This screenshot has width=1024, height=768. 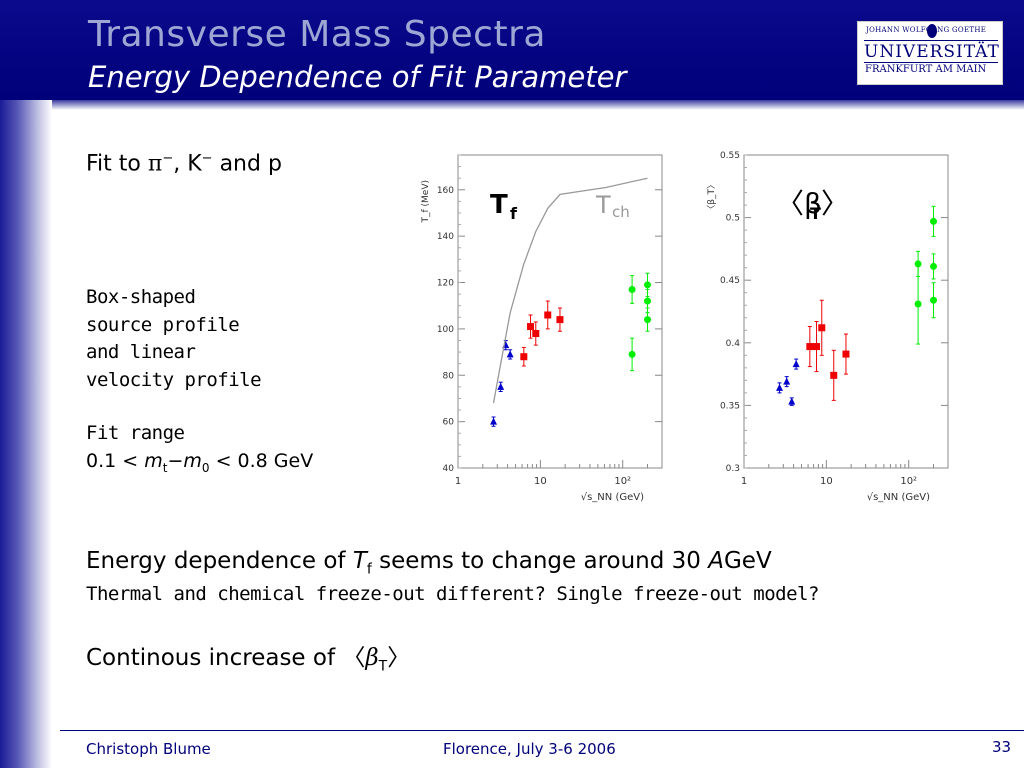 I want to click on y-axis-label: T_f (MeV), so click(x=426, y=202).